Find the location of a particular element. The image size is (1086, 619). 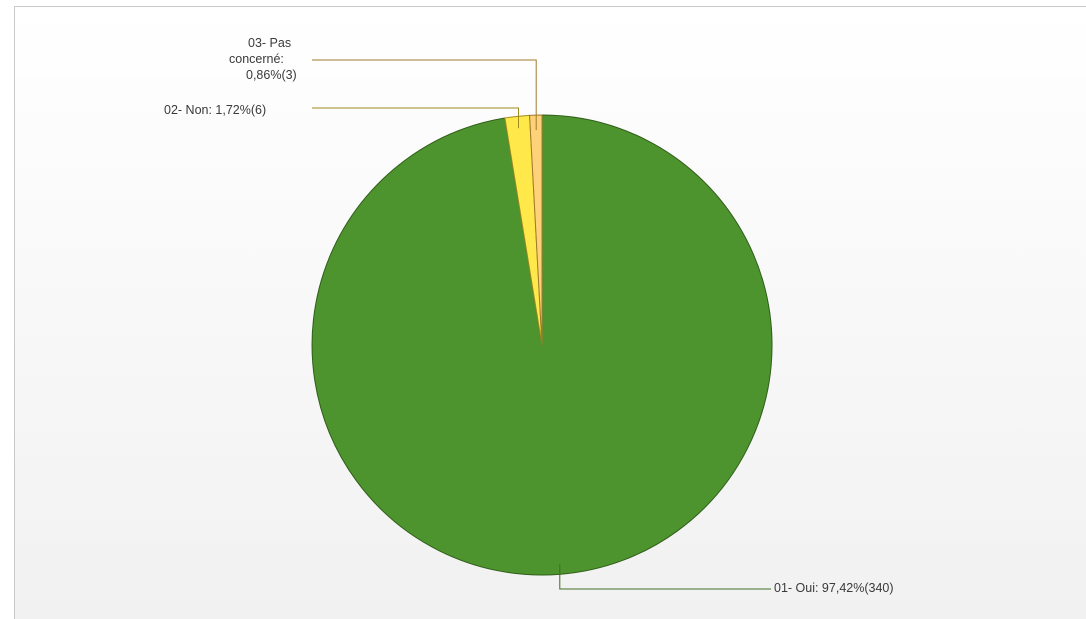

slice-label-pas-concerne-line-3: 0,86%(3) is located at coordinates (271, 75).